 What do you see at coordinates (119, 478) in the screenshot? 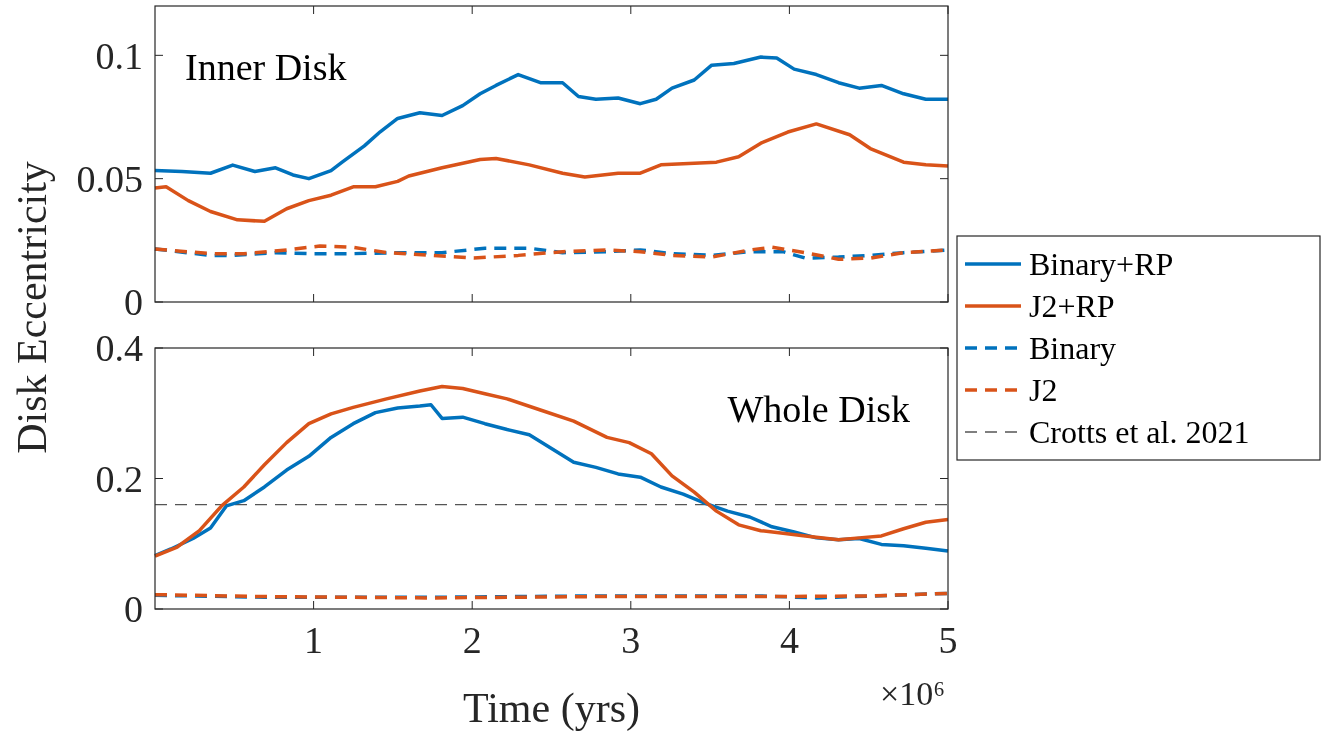
I see `y-tick-label: 0.2` at bounding box center [119, 478].